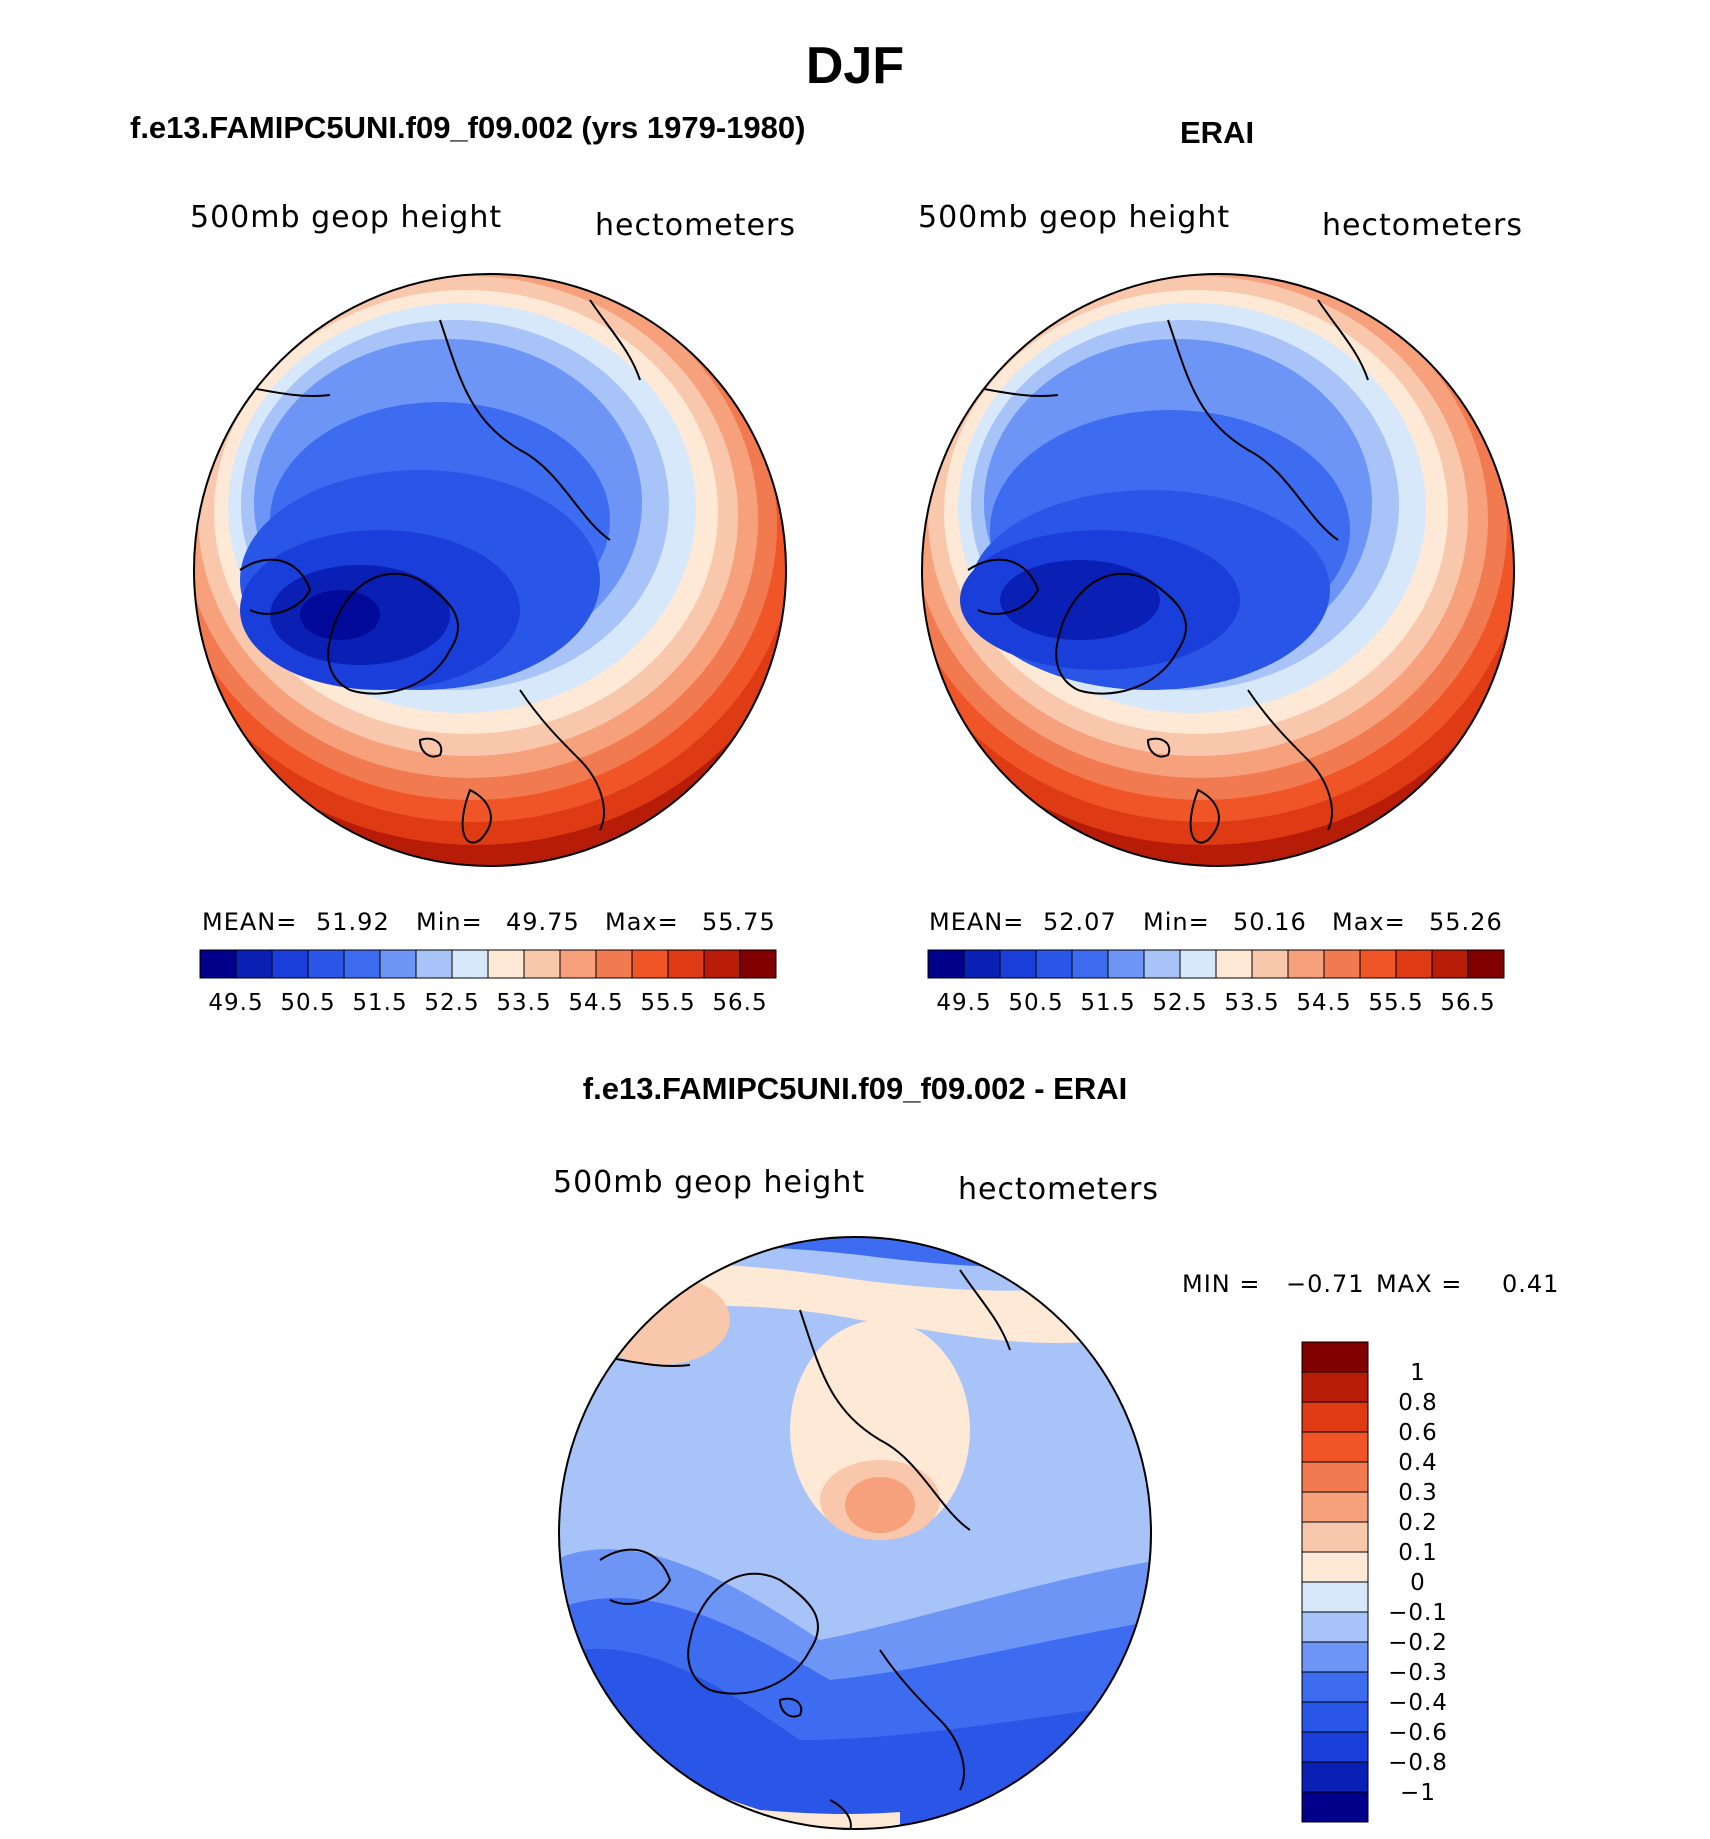  Describe the element at coordinates (855, 1088) in the screenshot. I see `diff-panel-title: f.e13.FAMIPC5UNI.f09_f09.002 - ERAI` at that location.